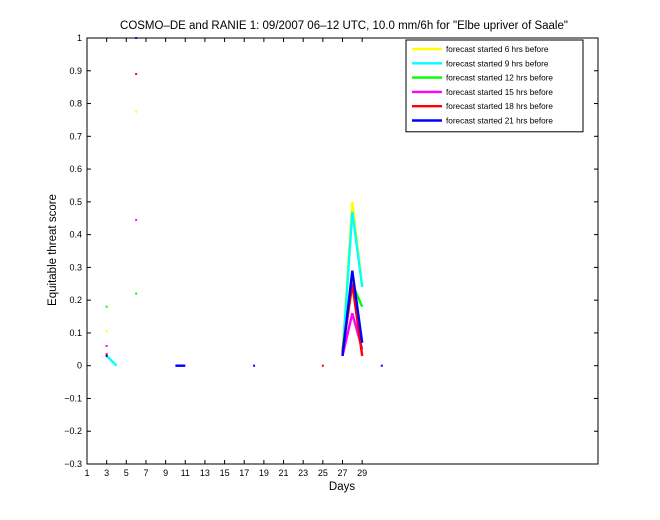  Describe the element at coordinates (75, 104) in the screenshot. I see `y-tick-label: 0.8` at that location.